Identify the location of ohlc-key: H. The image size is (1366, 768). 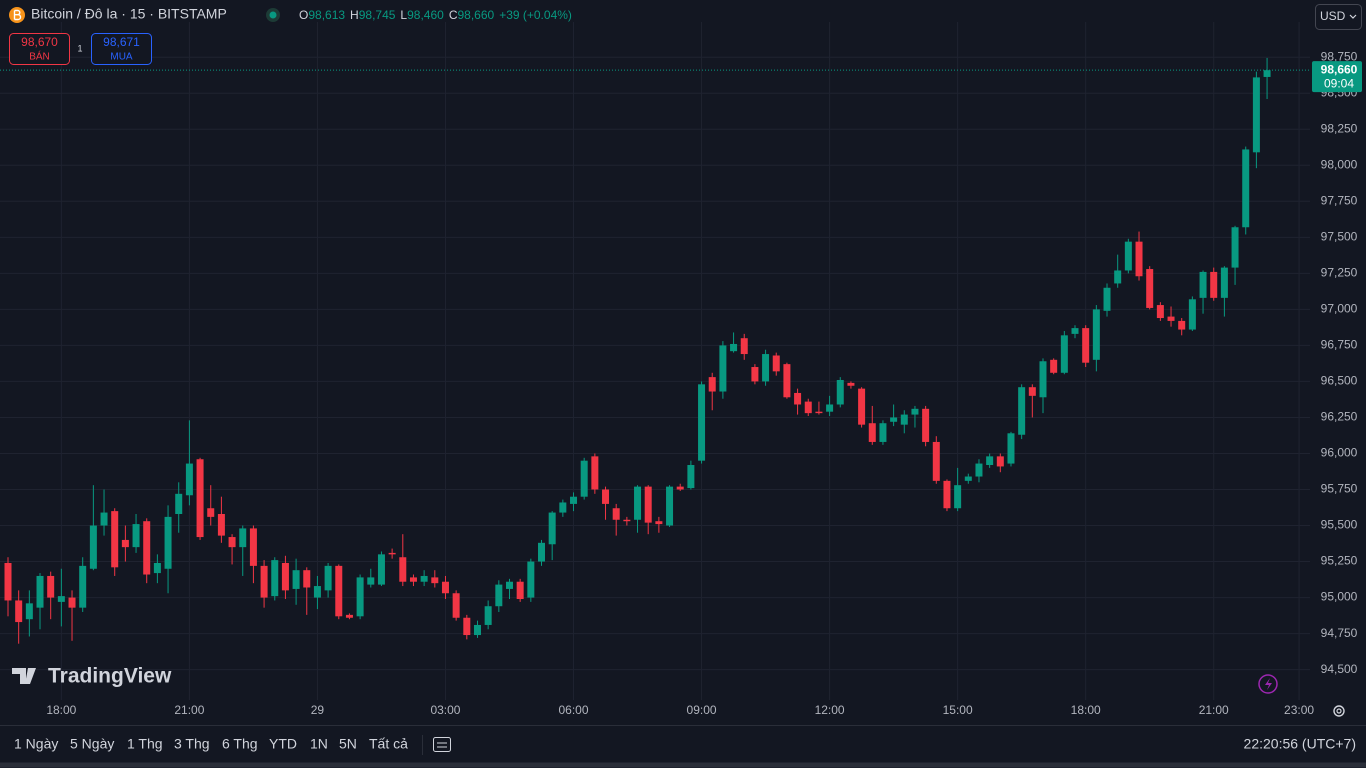
(354, 15).